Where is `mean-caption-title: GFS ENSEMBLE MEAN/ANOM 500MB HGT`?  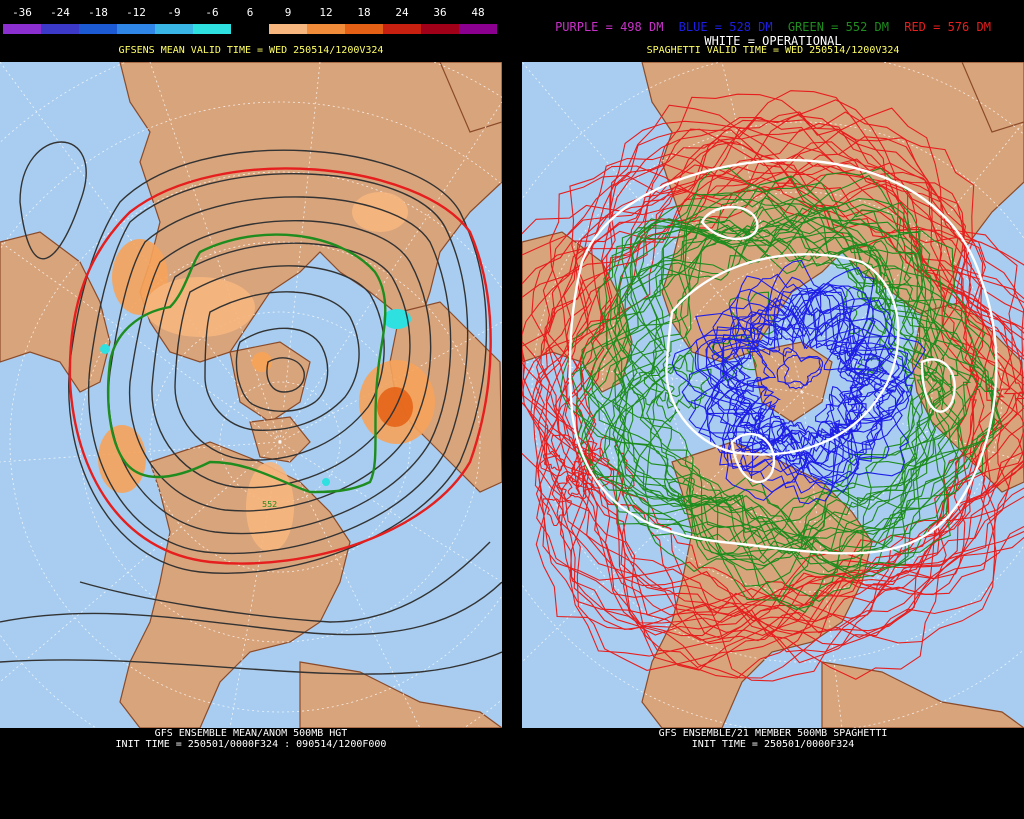 mean-caption-title: GFS ENSEMBLE MEAN/ANOM 500MB HGT is located at coordinates (251, 733).